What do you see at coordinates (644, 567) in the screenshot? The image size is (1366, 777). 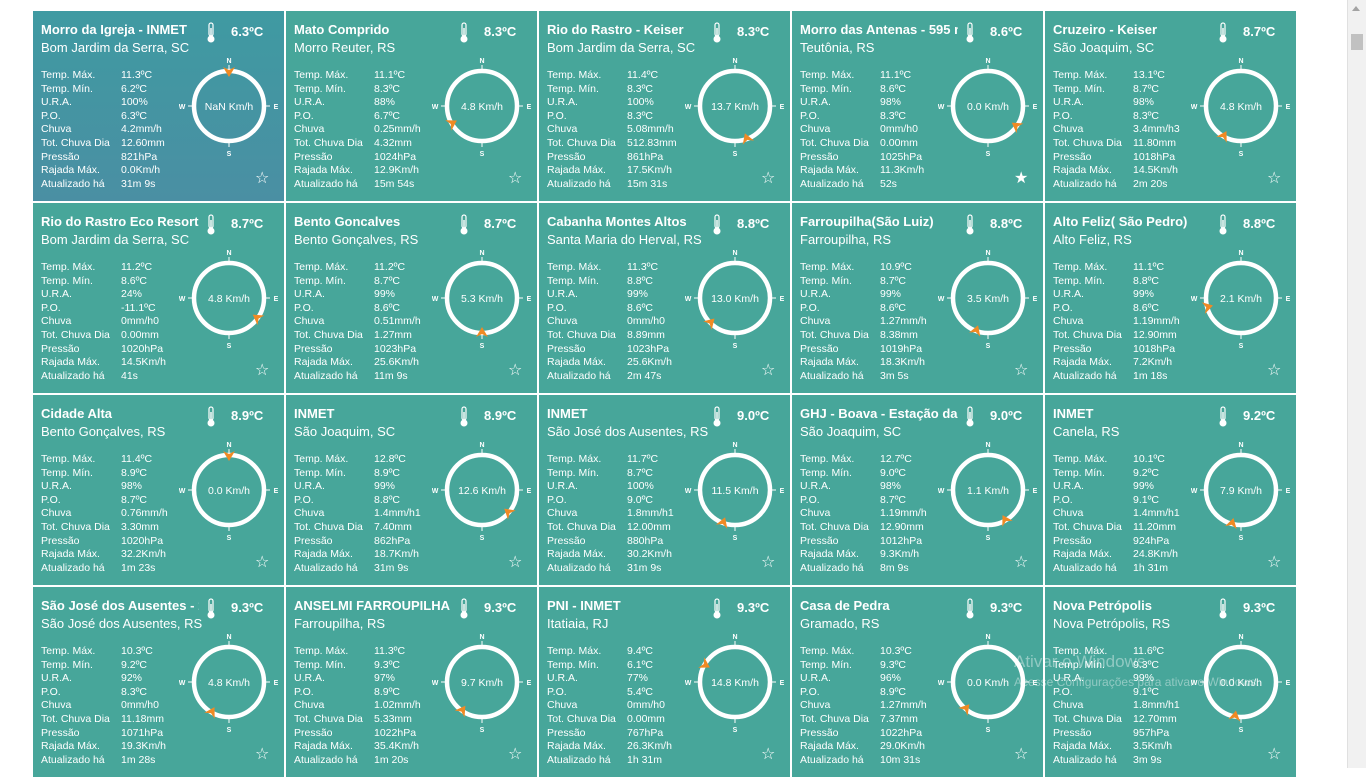 I see `reading-value: 31m 9s` at bounding box center [644, 567].